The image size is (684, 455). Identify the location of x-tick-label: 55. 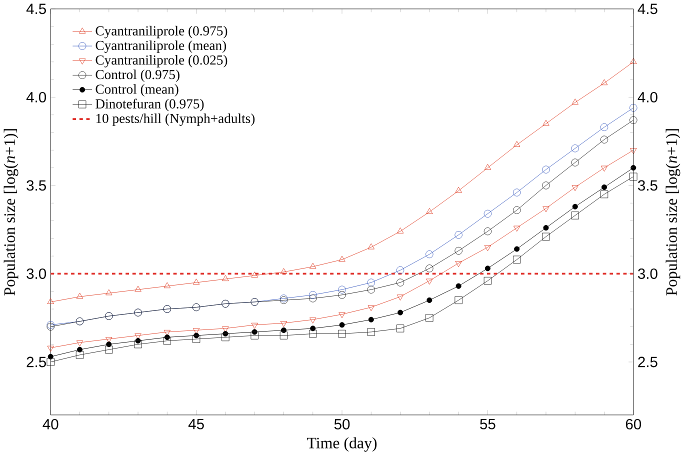
(488, 424).